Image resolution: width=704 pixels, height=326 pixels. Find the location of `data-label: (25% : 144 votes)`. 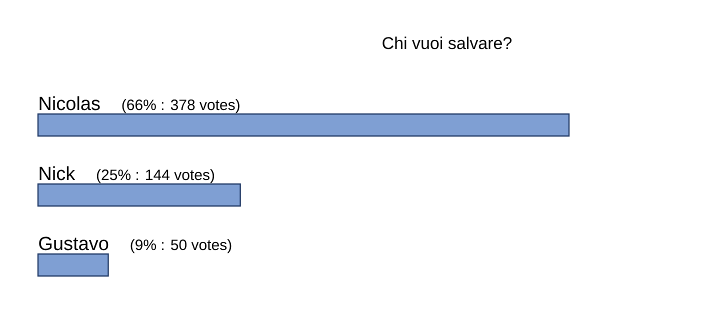

data-label: (25% : 144 votes) is located at coordinates (155, 176).